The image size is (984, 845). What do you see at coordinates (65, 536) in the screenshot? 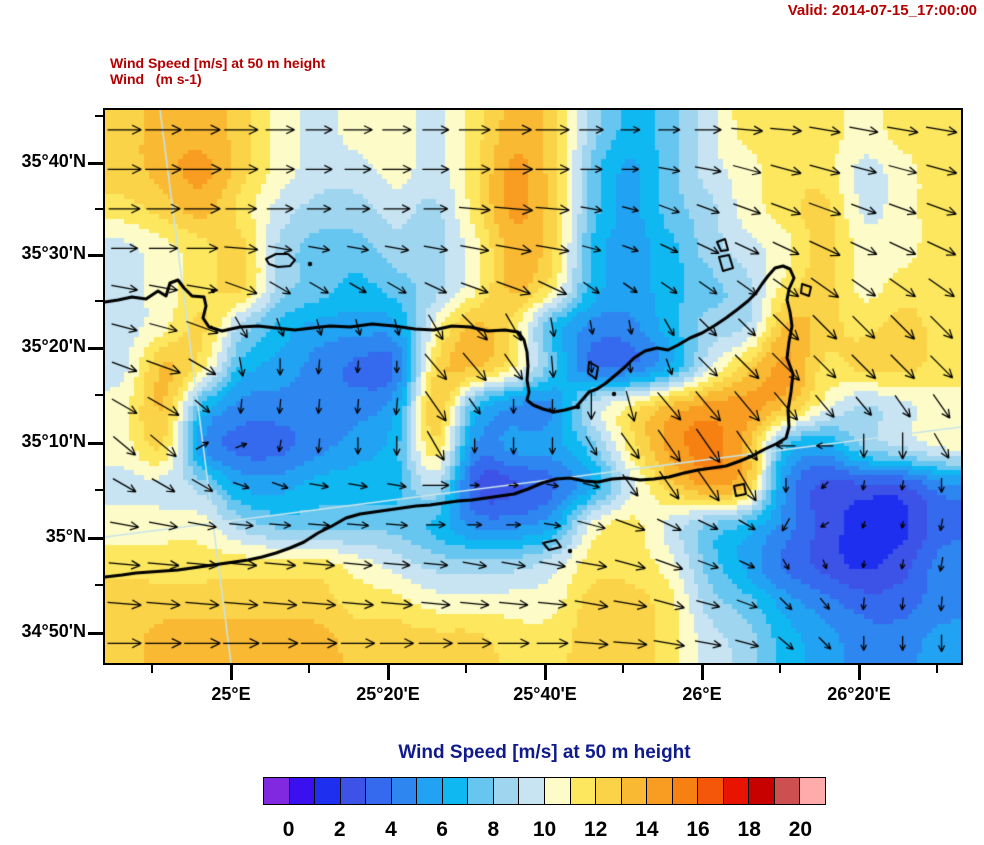
I see `lat-axis-label: 35°N` at bounding box center [65, 536].